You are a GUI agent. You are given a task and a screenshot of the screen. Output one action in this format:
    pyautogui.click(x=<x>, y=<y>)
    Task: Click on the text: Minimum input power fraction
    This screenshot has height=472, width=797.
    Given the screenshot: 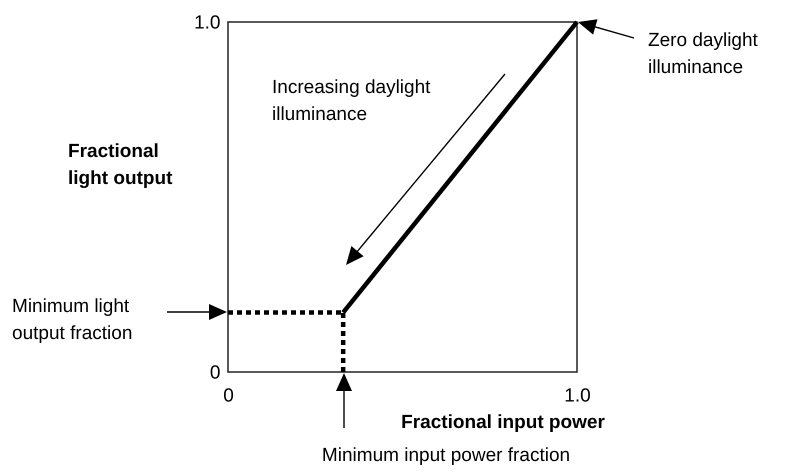 What is the action you would take?
    pyautogui.click(x=446, y=455)
    